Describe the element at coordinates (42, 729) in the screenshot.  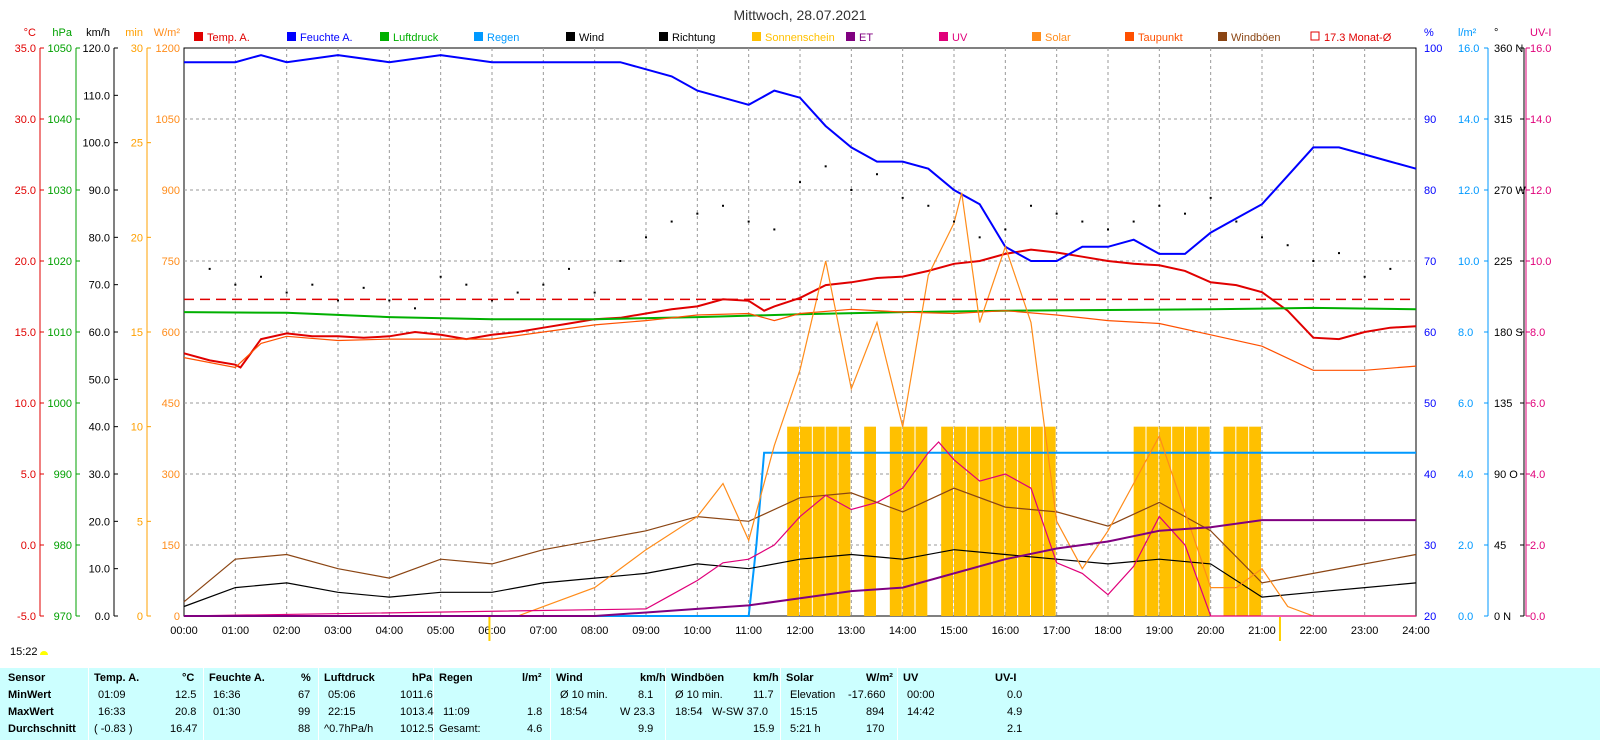
I see `stat-row-label: Durchschnitt` at that location.